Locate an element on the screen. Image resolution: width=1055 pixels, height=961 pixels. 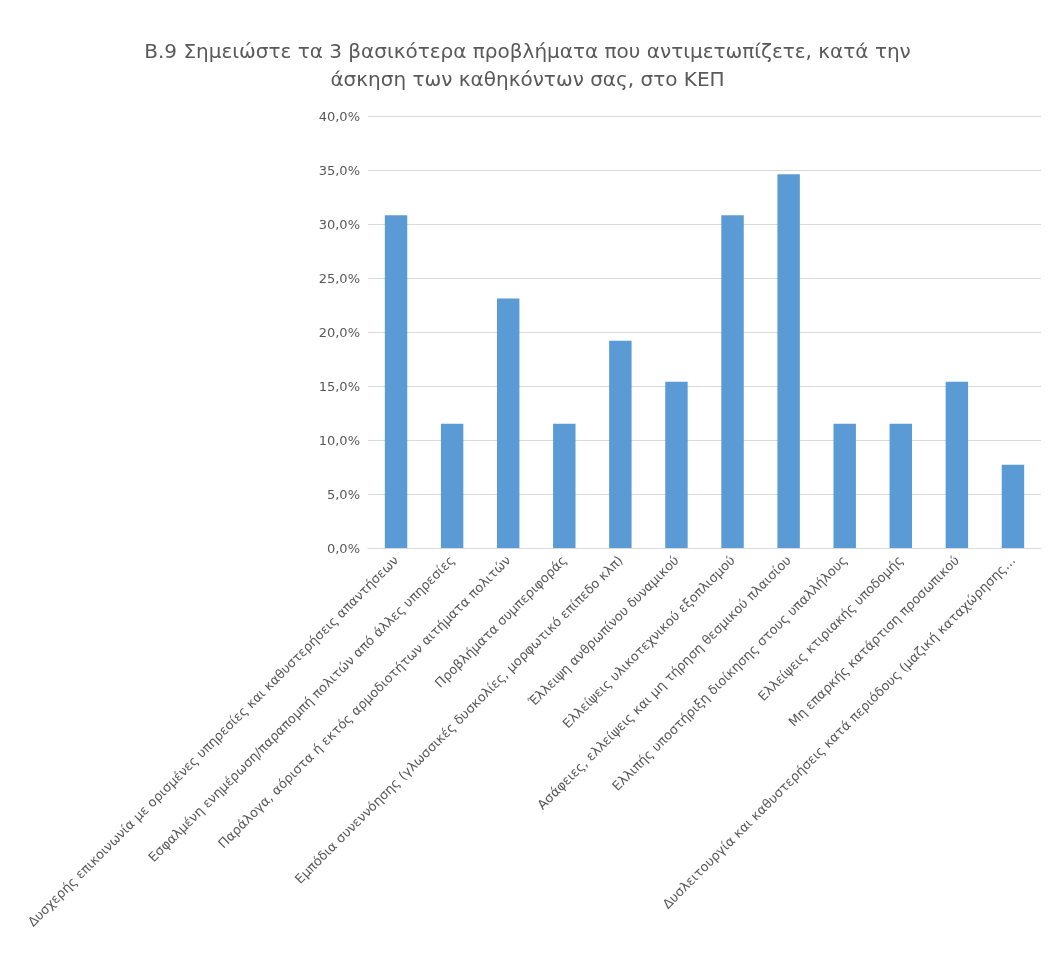
y-tick-label: 5,0% is located at coordinates (343, 494).